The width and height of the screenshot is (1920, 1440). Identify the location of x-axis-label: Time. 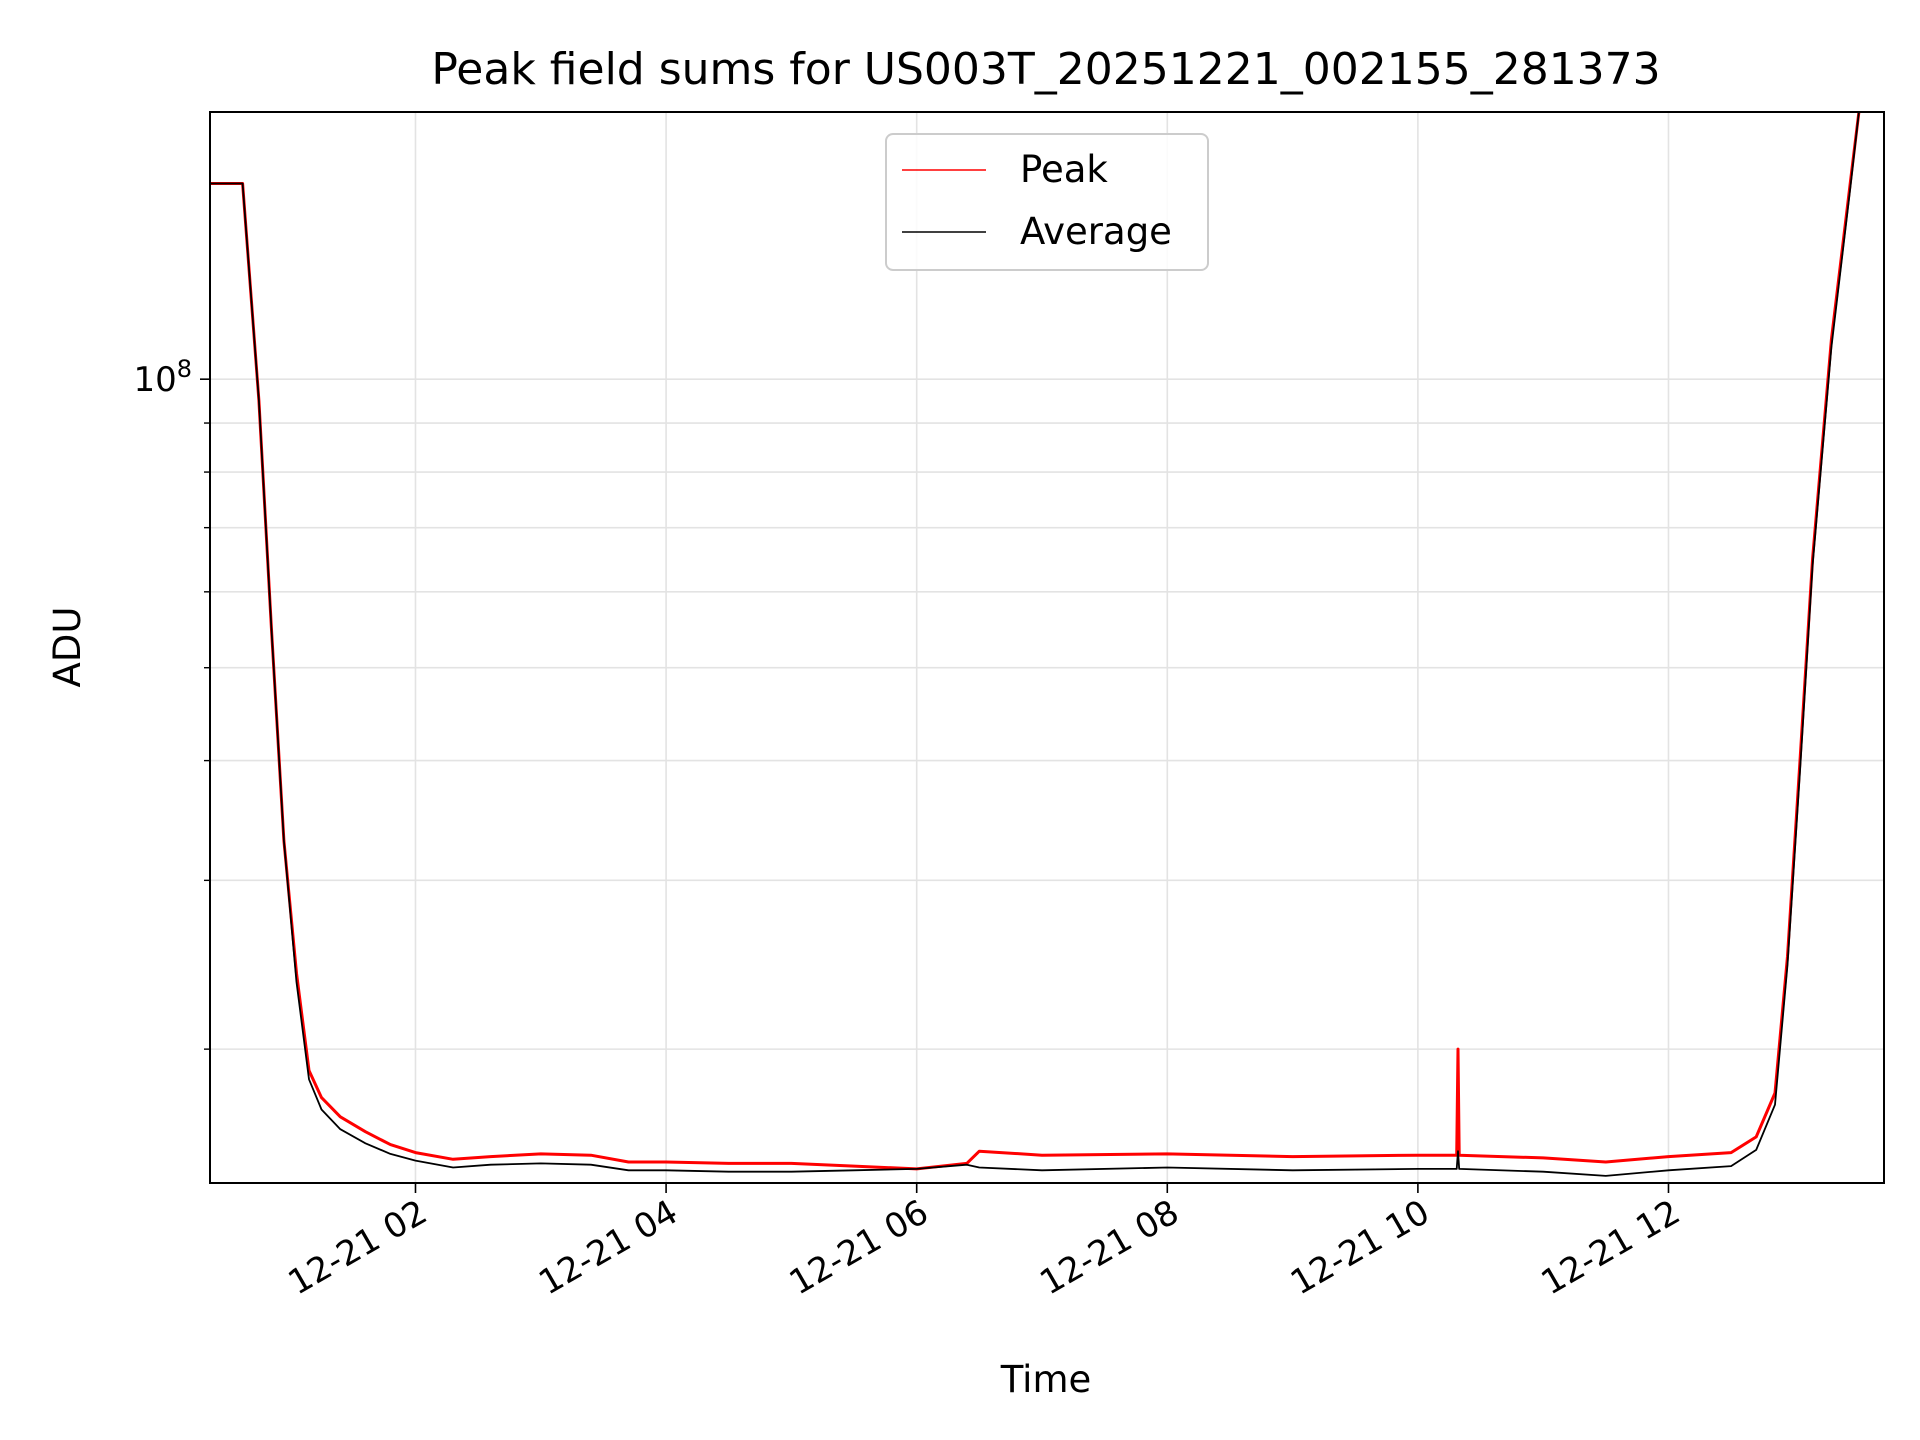
(1046, 1379).